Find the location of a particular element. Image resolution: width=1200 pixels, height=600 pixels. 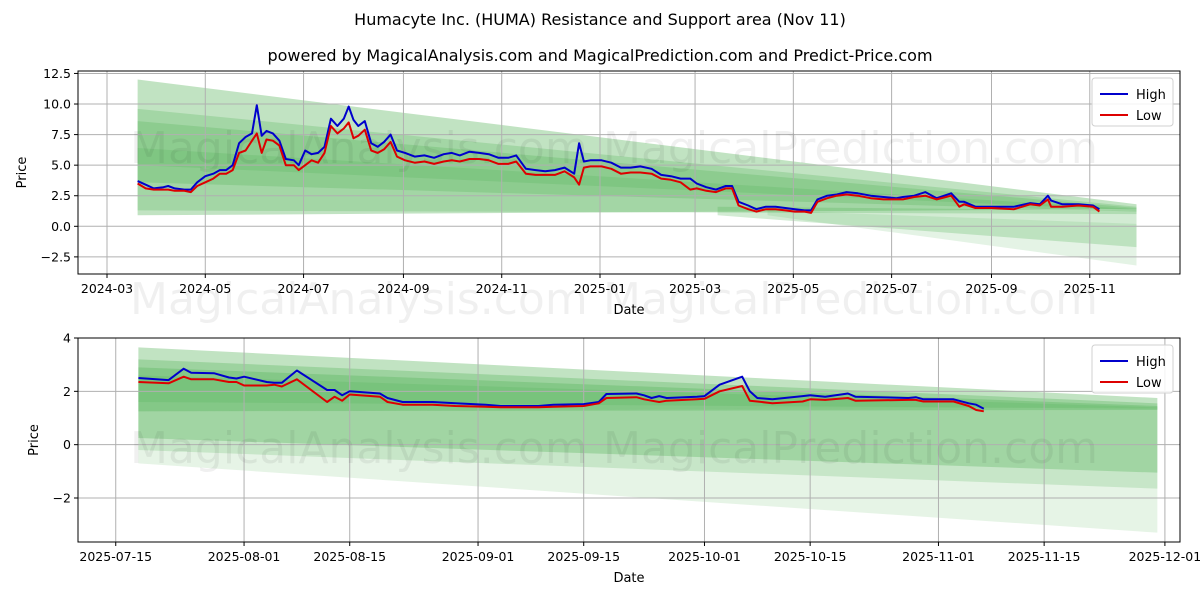

x-tick-label: 2024-05 is located at coordinates (205, 288).